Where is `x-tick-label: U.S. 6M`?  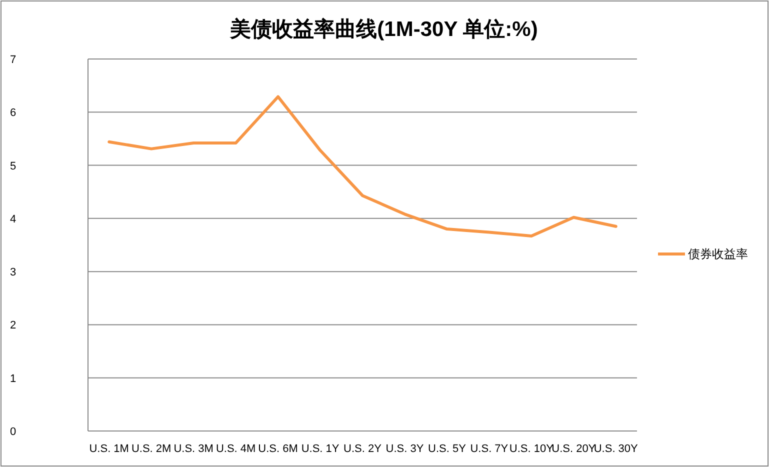
x-tick-label: U.S. 6M is located at coordinates (278, 449).